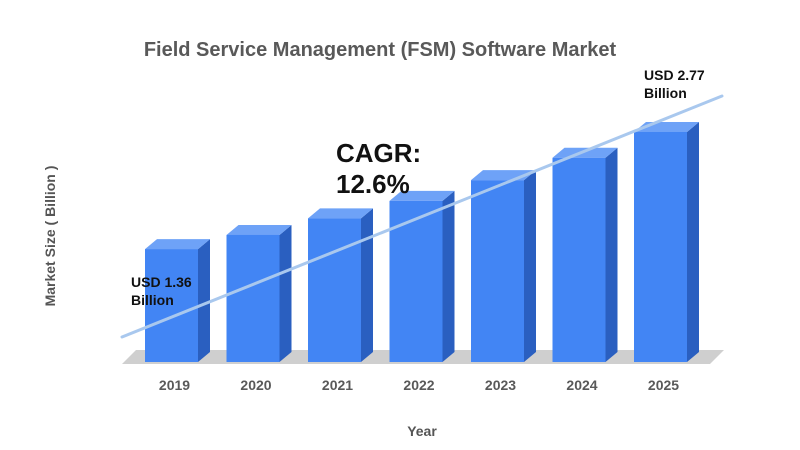 Image resolution: width=800 pixels, height=450 pixels. I want to click on y-axis-label: Market Size ( Billion ), so click(50, 236).